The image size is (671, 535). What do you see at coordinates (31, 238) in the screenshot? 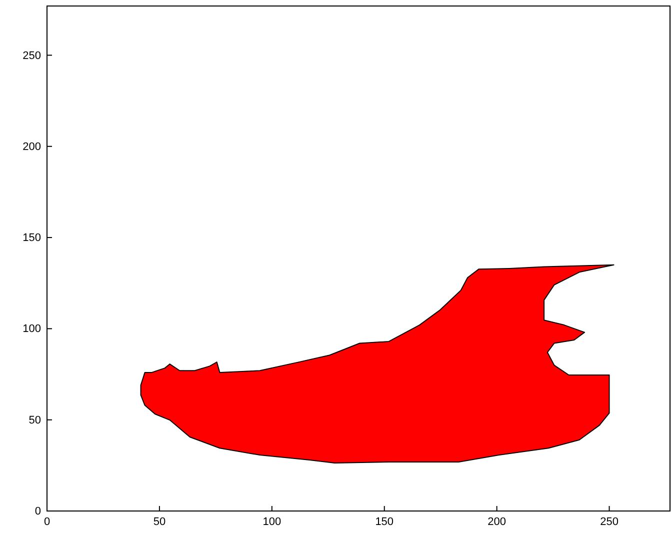
I see `y-tick-label: 150` at bounding box center [31, 238].